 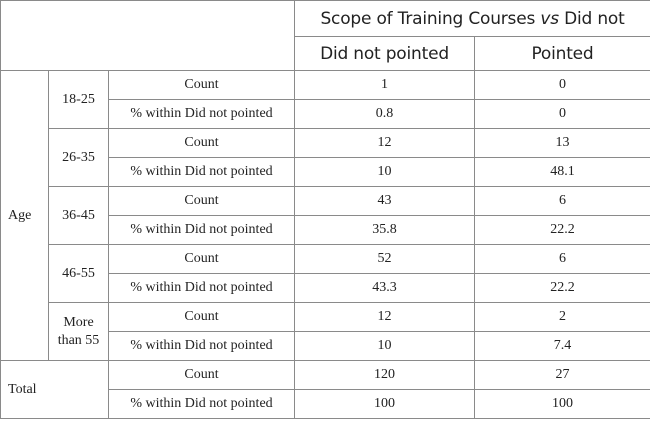 What do you see at coordinates (384, 375) in the screenshot?
I see `cell-value: 120` at bounding box center [384, 375].